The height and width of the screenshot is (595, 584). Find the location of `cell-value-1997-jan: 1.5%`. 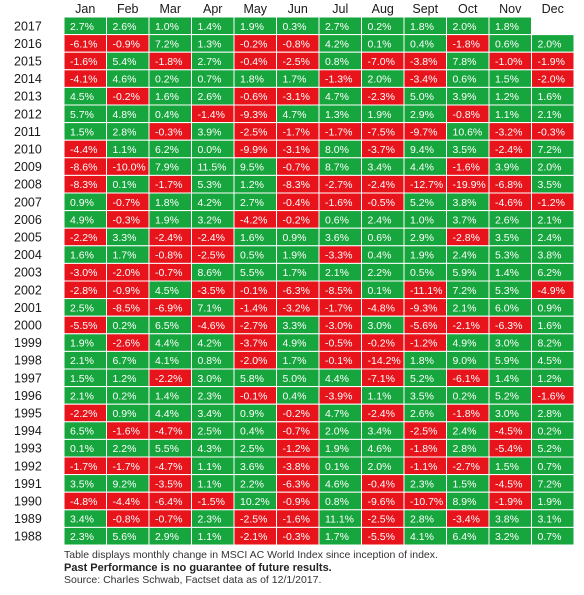

cell-value-1997-jan: 1.5% is located at coordinates (82, 379).